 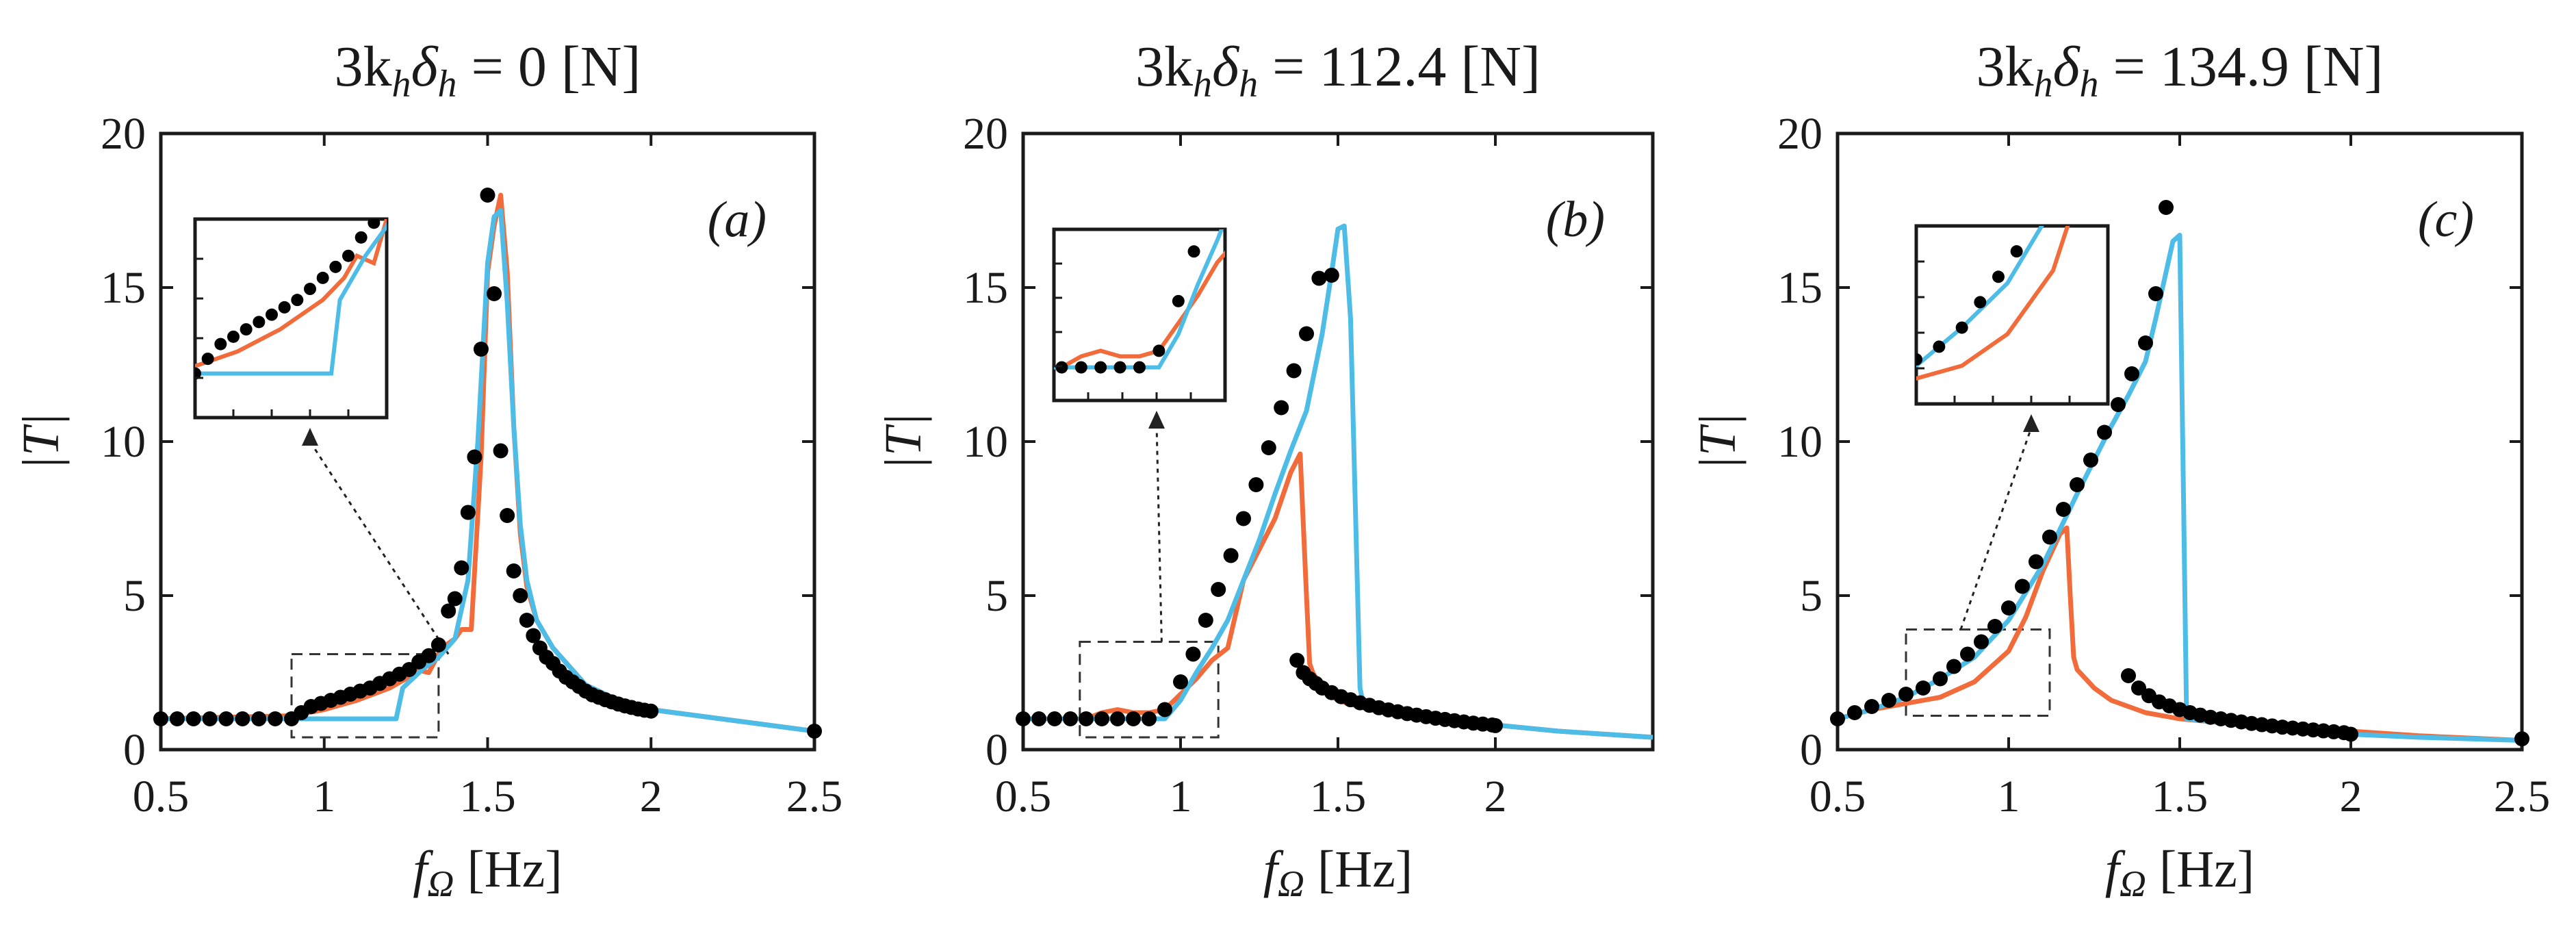 I want to click on title-value: = 112.4 [N], so click(x=1399, y=67).